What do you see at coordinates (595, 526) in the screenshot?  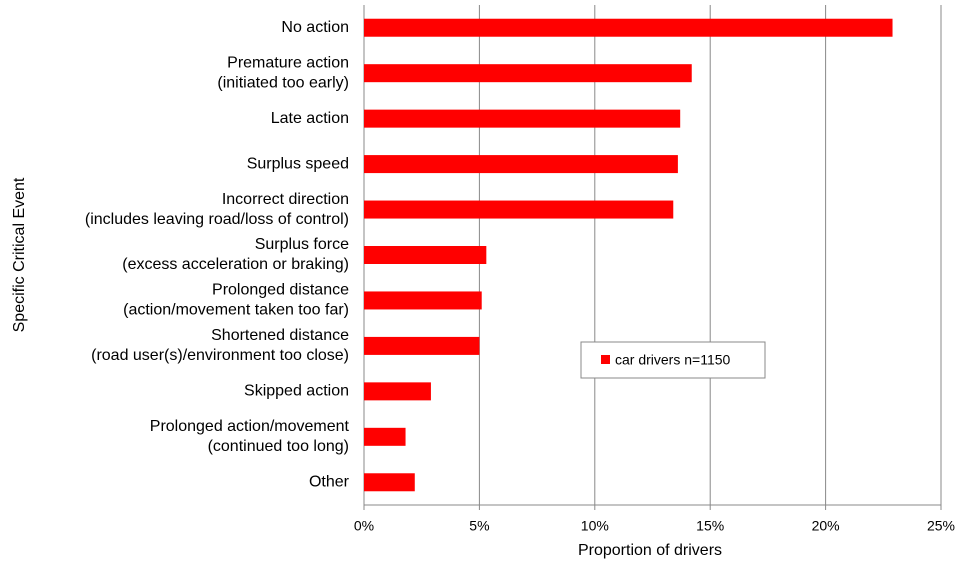 I see `x-tick-label: 10%` at bounding box center [595, 526].